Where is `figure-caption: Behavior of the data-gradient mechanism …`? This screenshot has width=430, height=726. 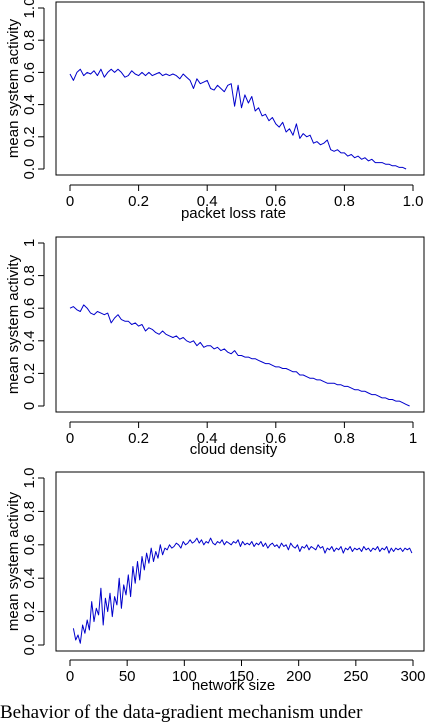
figure-caption: Behavior of the data-gradient mechanism … is located at coordinates (181, 712).